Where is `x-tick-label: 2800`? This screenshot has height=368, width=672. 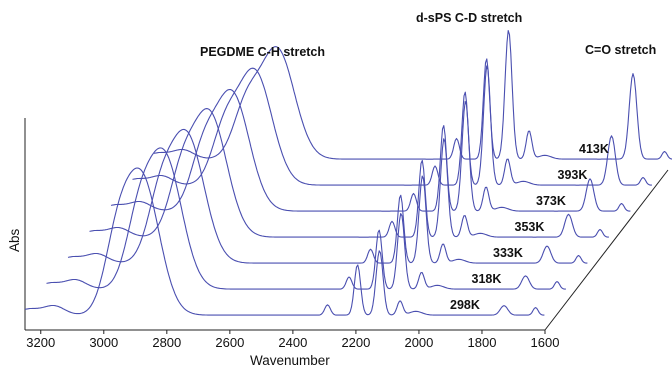
x-tick-label: 2800 is located at coordinates (166, 342).